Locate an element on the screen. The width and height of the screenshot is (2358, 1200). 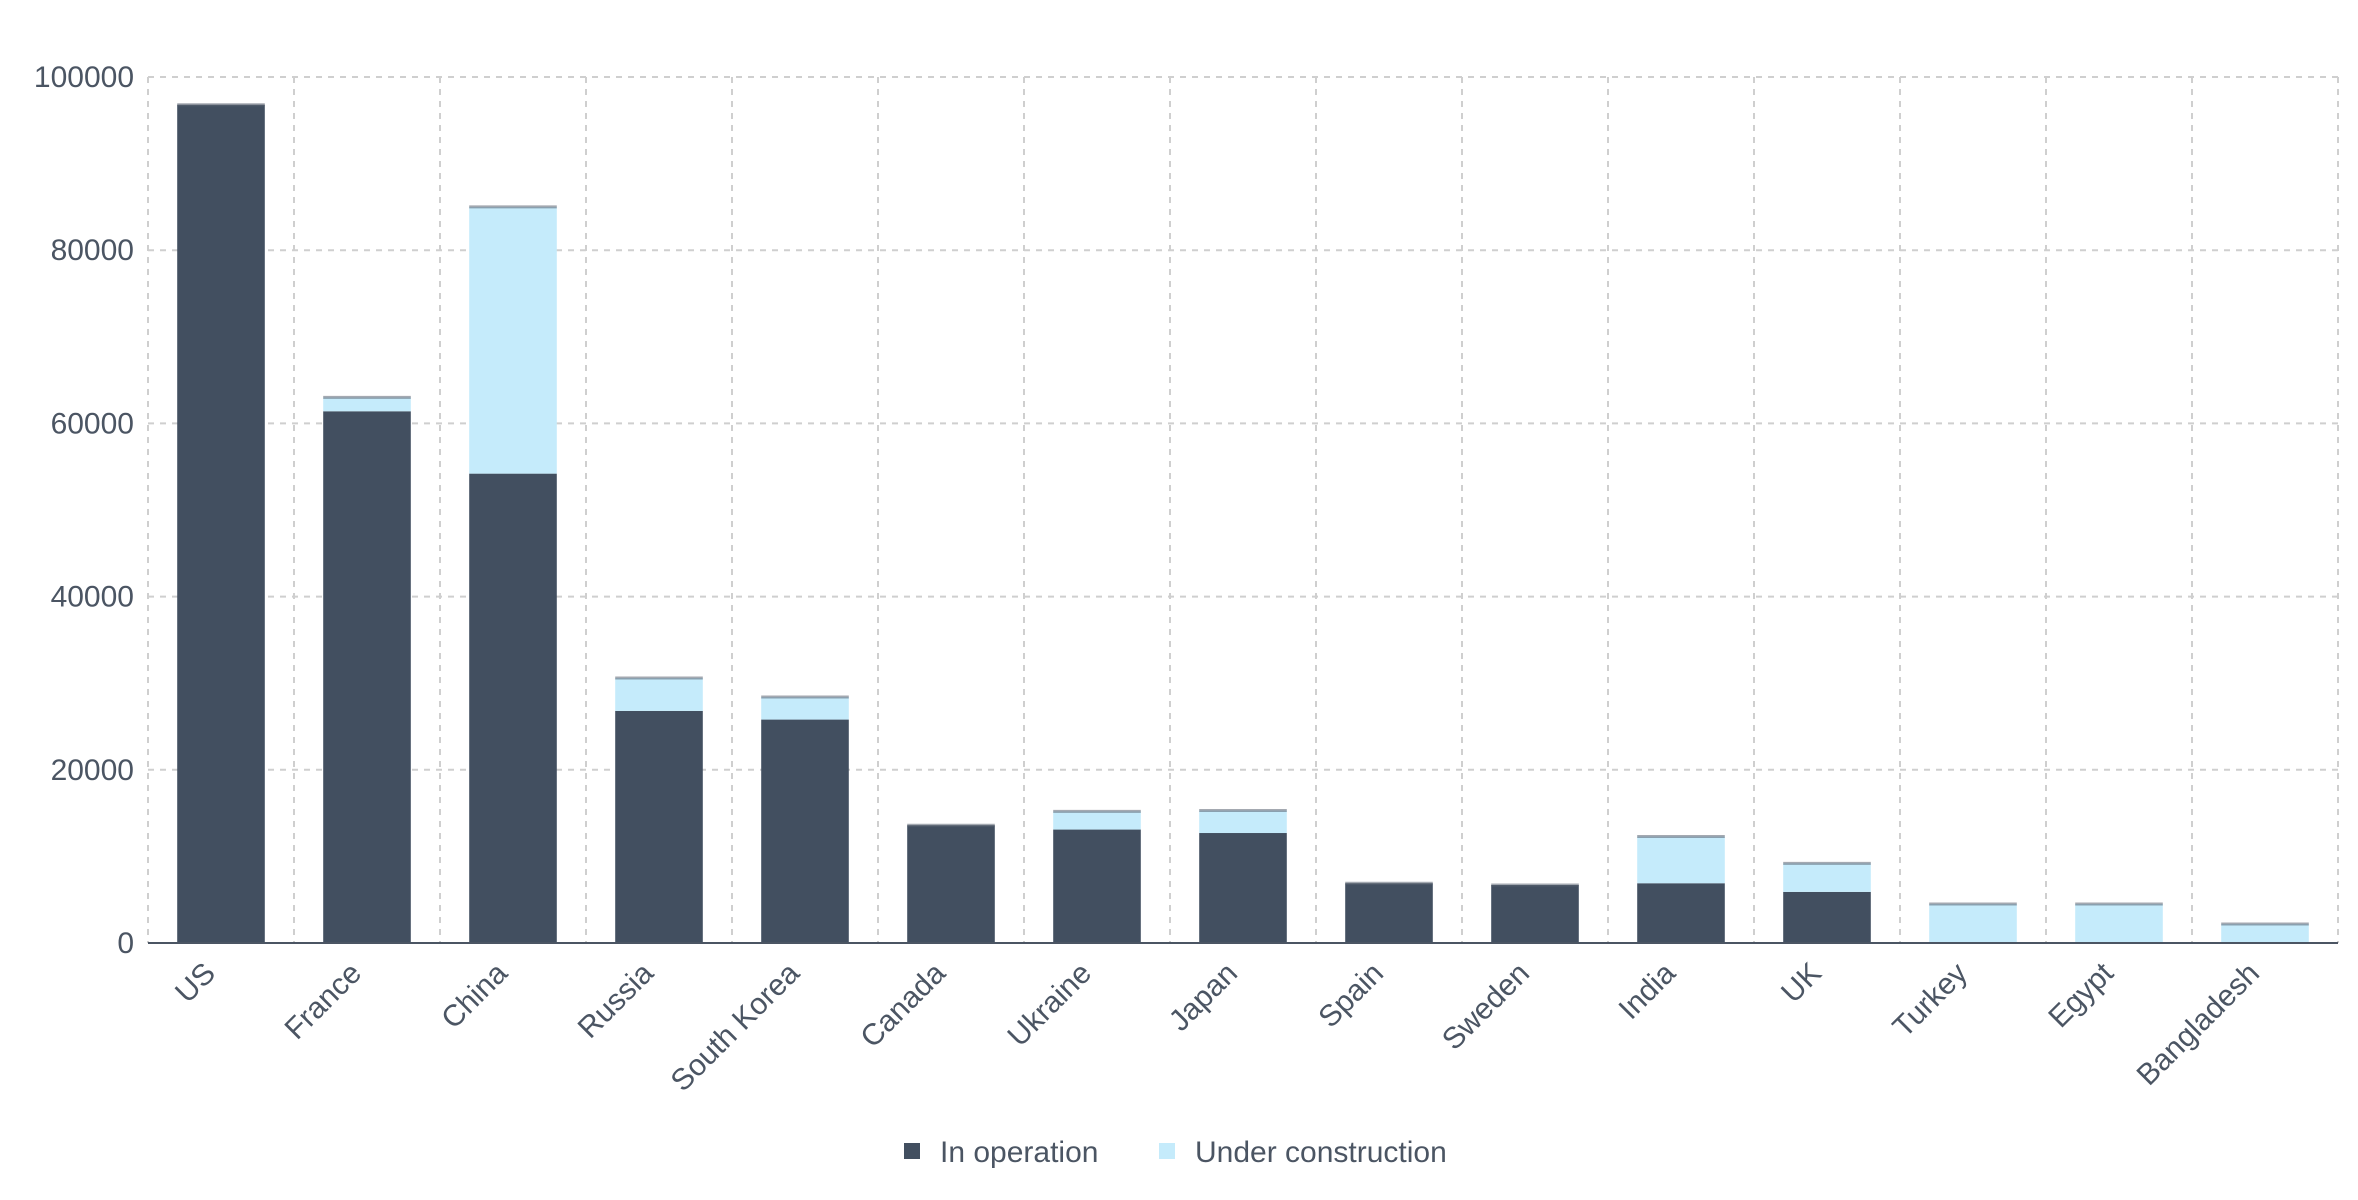
x-tick-label-canada: Canada is located at coordinates (903, 1005).